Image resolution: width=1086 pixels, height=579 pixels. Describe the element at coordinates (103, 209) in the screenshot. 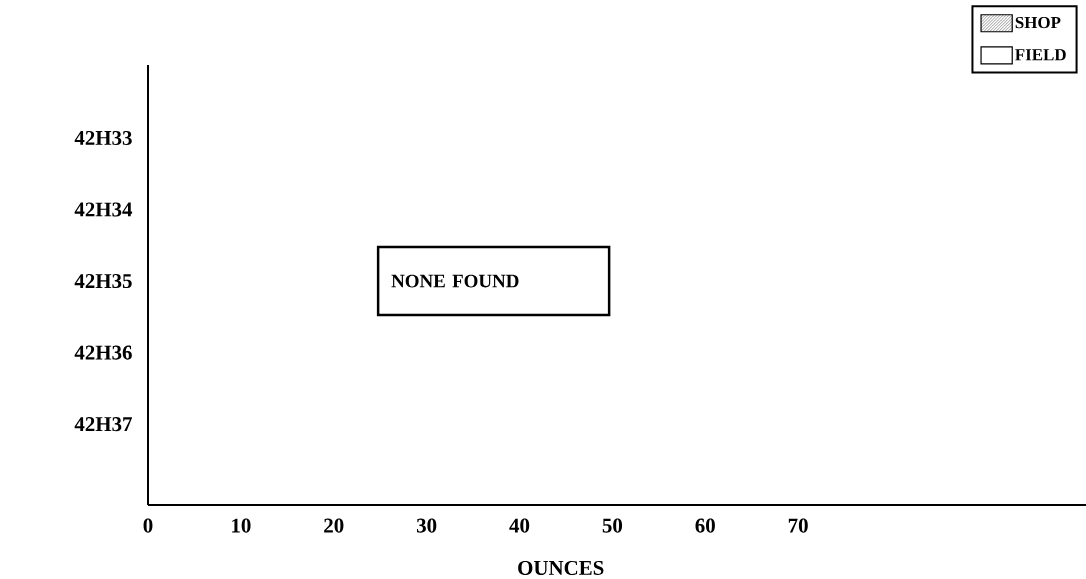

I see `y-tick-label: 42H34` at that location.